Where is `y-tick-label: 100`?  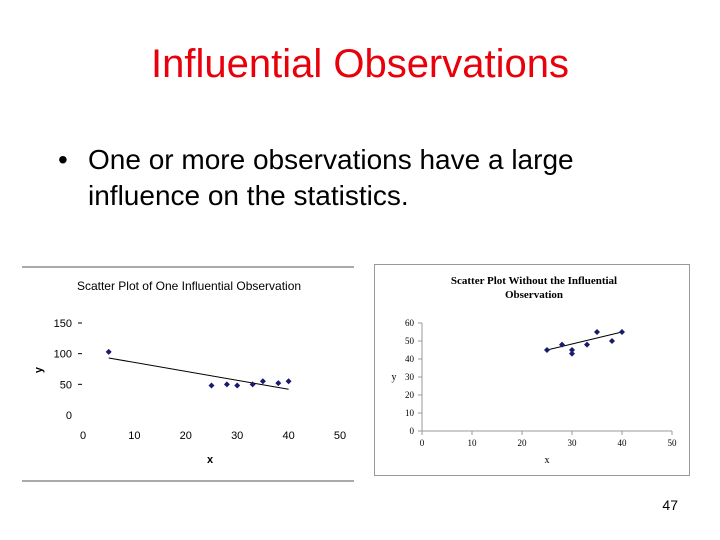
y-tick-label: 100 is located at coordinates (63, 355).